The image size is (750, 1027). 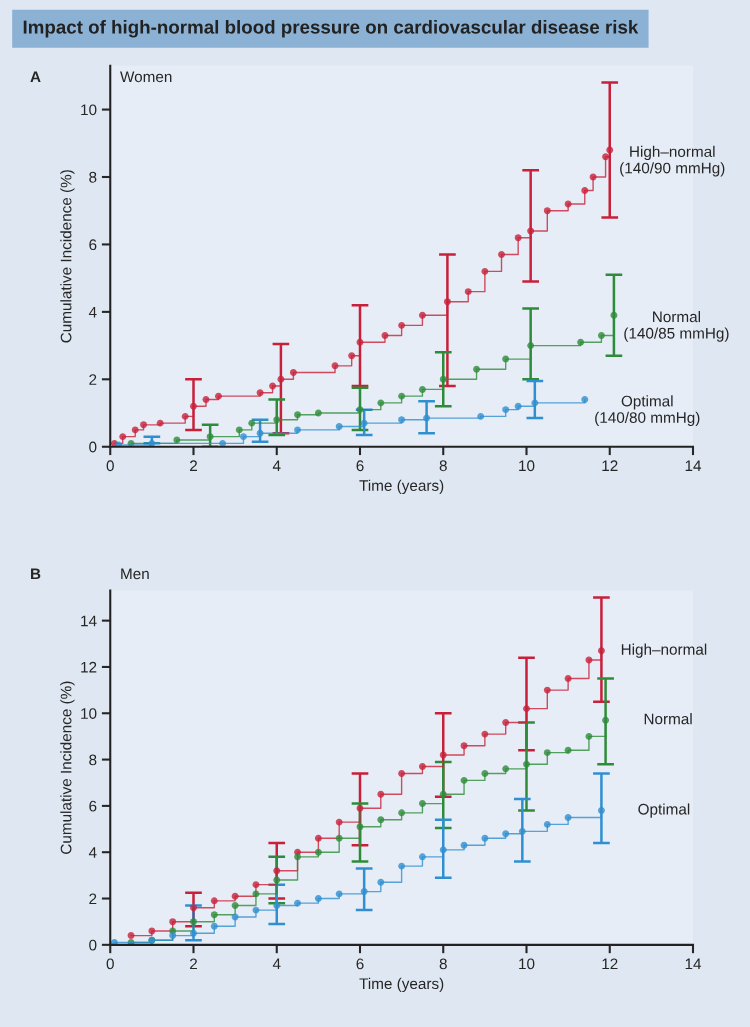 What do you see at coordinates (676, 326) in the screenshot?
I see `series-label: Normal (140/85 mmHg)` at bounding box center [676, 326].